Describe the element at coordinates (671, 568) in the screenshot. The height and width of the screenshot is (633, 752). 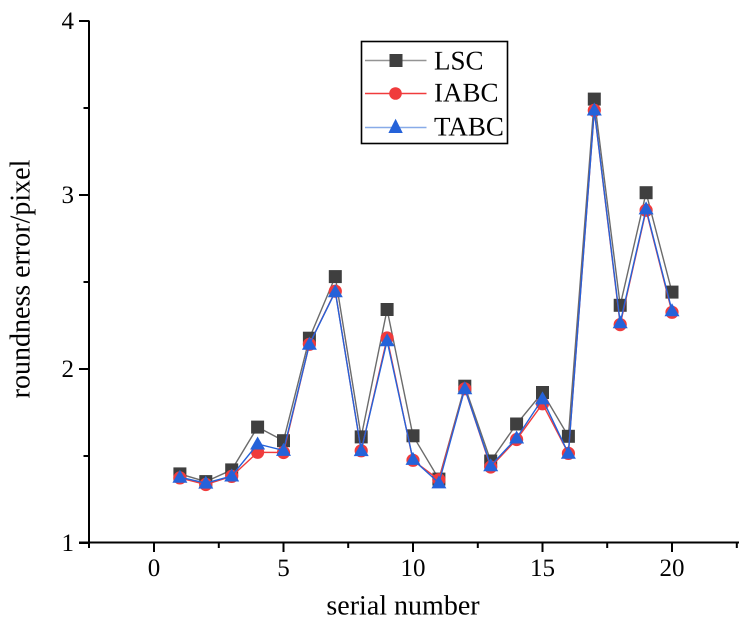
I see `svg-text: 20` at that location.